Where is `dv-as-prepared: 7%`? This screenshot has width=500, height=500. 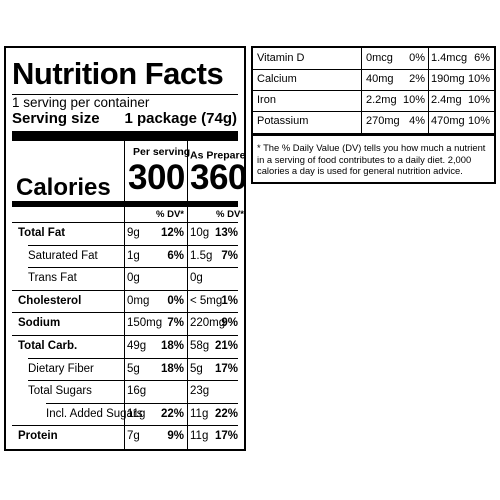
dv-as-prepared: 7% is located at coordinates (229, 255).